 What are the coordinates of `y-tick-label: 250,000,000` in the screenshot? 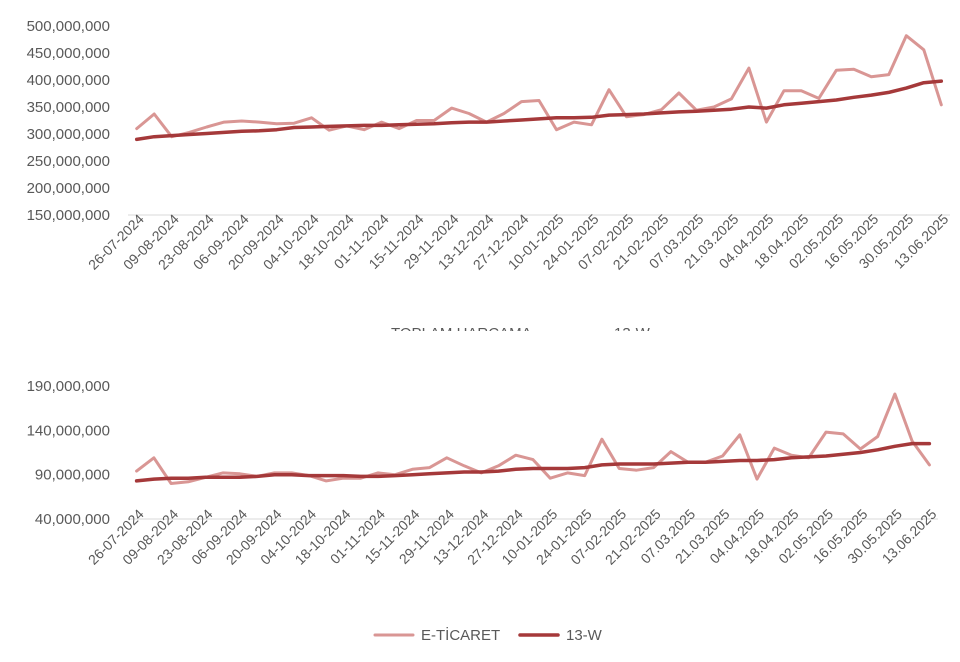 It's located at (68, 161).